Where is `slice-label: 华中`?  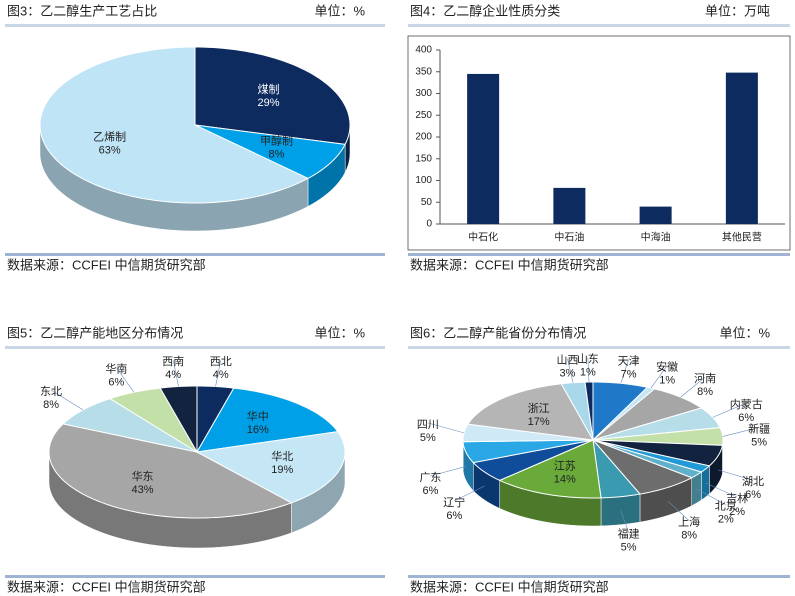
slice-label: 华中 is located at coordinates (258, 416).